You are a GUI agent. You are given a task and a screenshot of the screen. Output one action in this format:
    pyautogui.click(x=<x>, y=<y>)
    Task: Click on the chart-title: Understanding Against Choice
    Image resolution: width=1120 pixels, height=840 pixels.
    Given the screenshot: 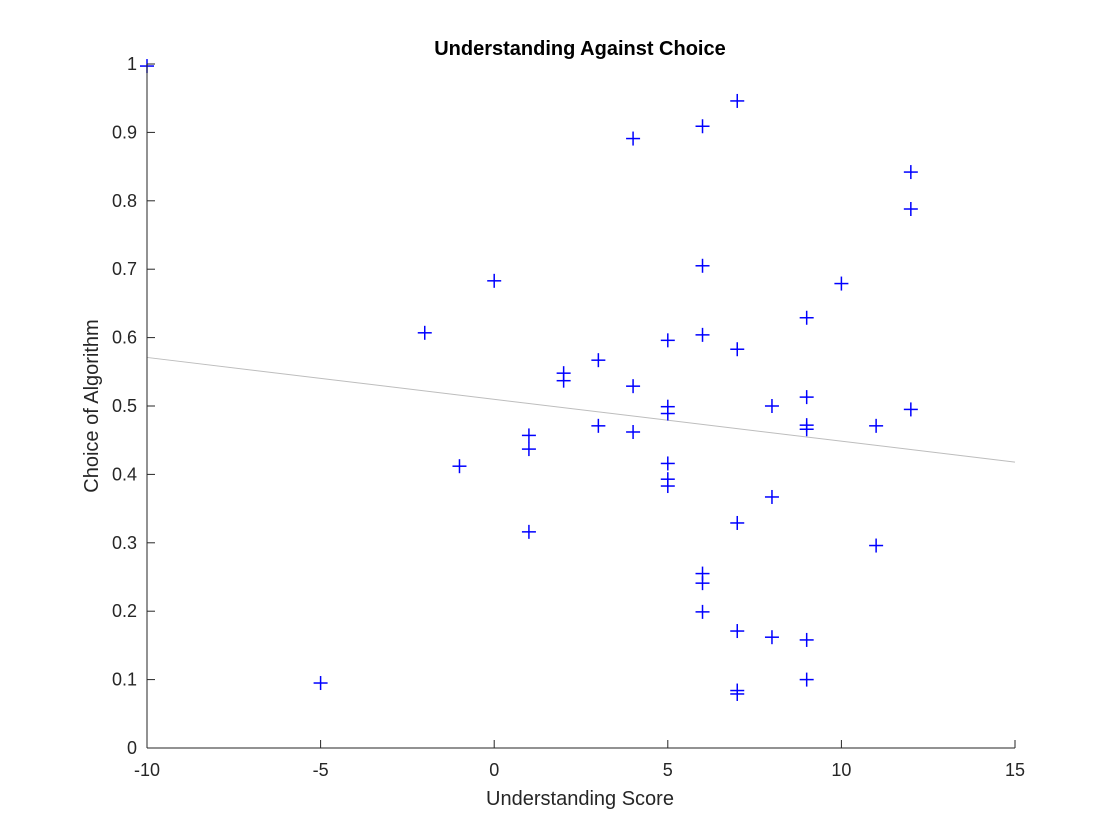 What is the action you would take?
    pyautogui.click(x=580, y=49)
    